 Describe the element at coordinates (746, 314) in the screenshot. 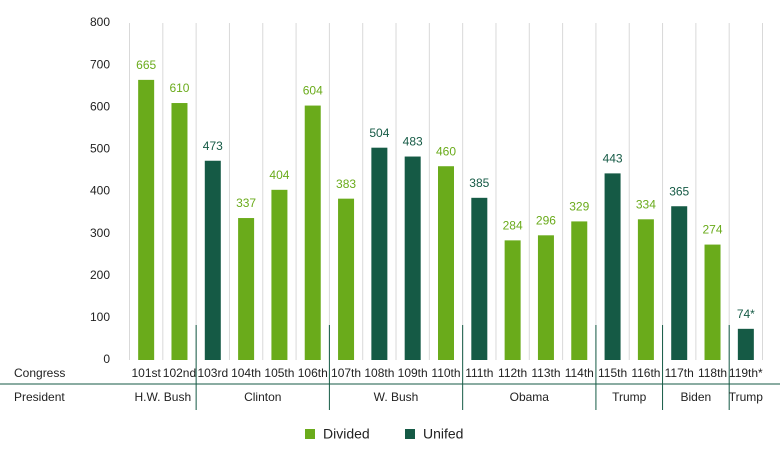

I see `value-label: 74*` at that location.